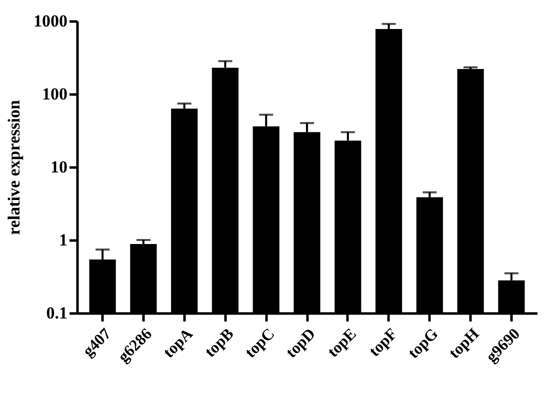 This screenshot has height=393, width=550. Describe the element at coordinates (63, 240) in the screenshot. I see `y-tick-label: 1` at that location.